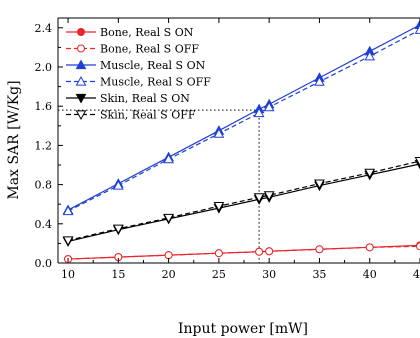 The image size is (420, 338). I want to click on x-tick-label: 15, so click(118, 274).